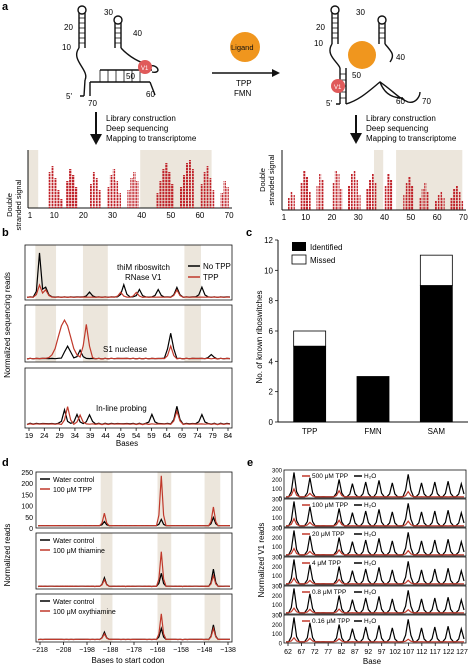 This screenshot has height=668, width=474. I want to click on e-ytick-label: 200, so click(277, 481).